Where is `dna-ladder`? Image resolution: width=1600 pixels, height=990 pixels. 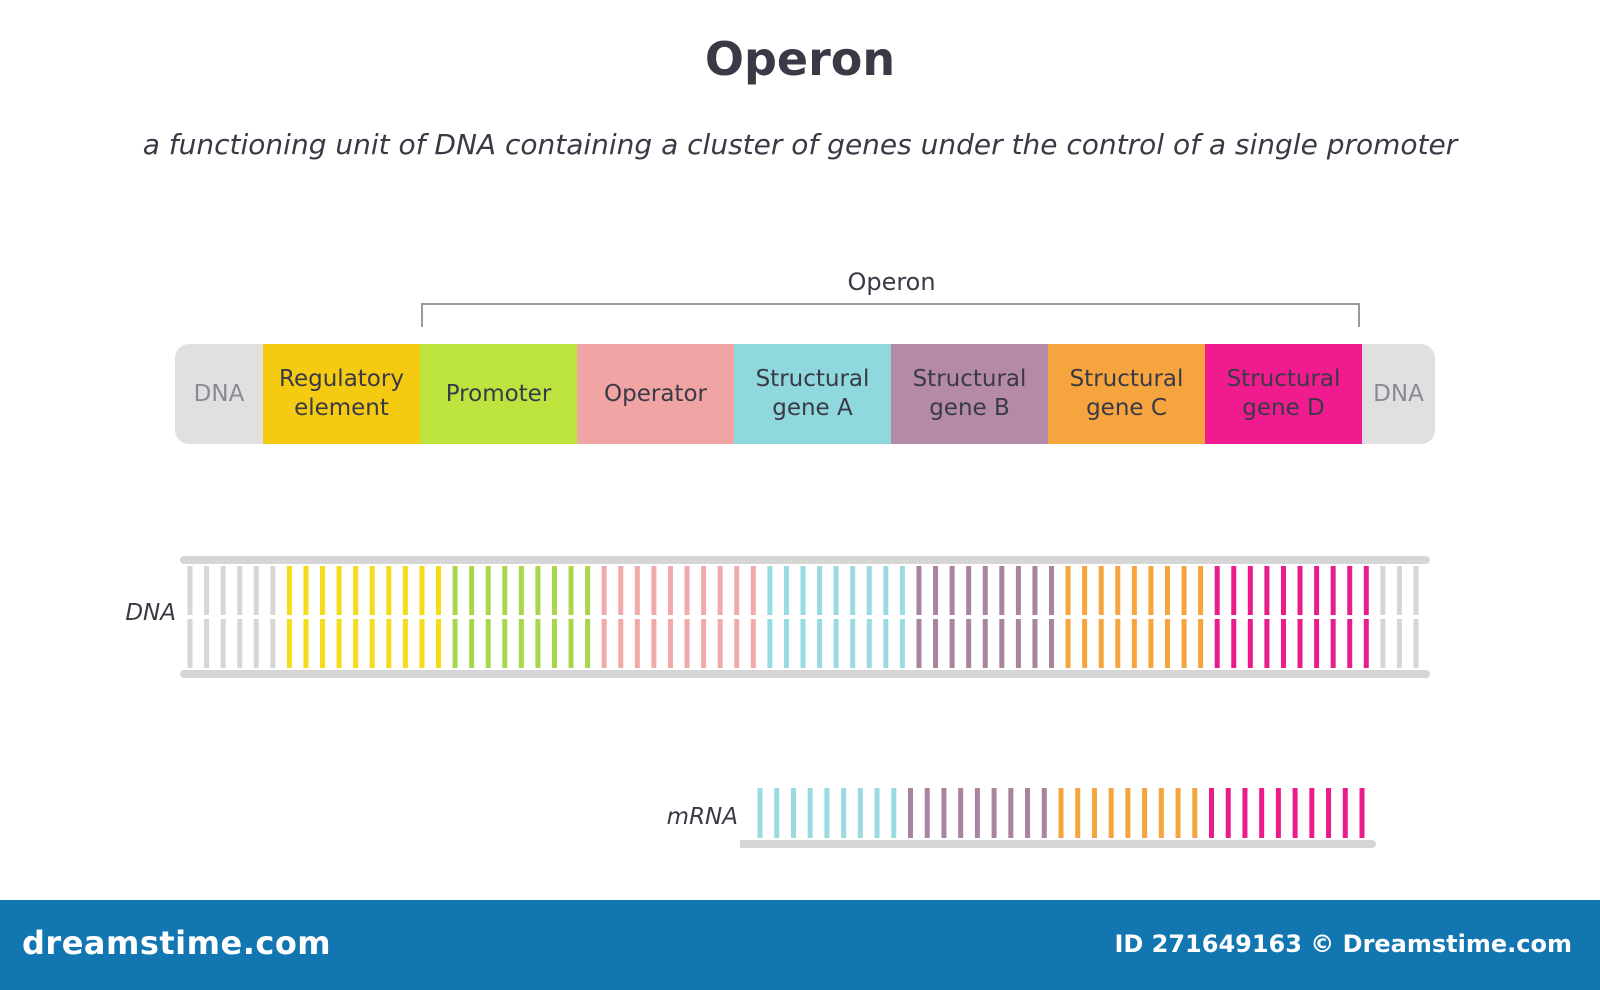 dna-ladder is located at coordinates (805, 617).